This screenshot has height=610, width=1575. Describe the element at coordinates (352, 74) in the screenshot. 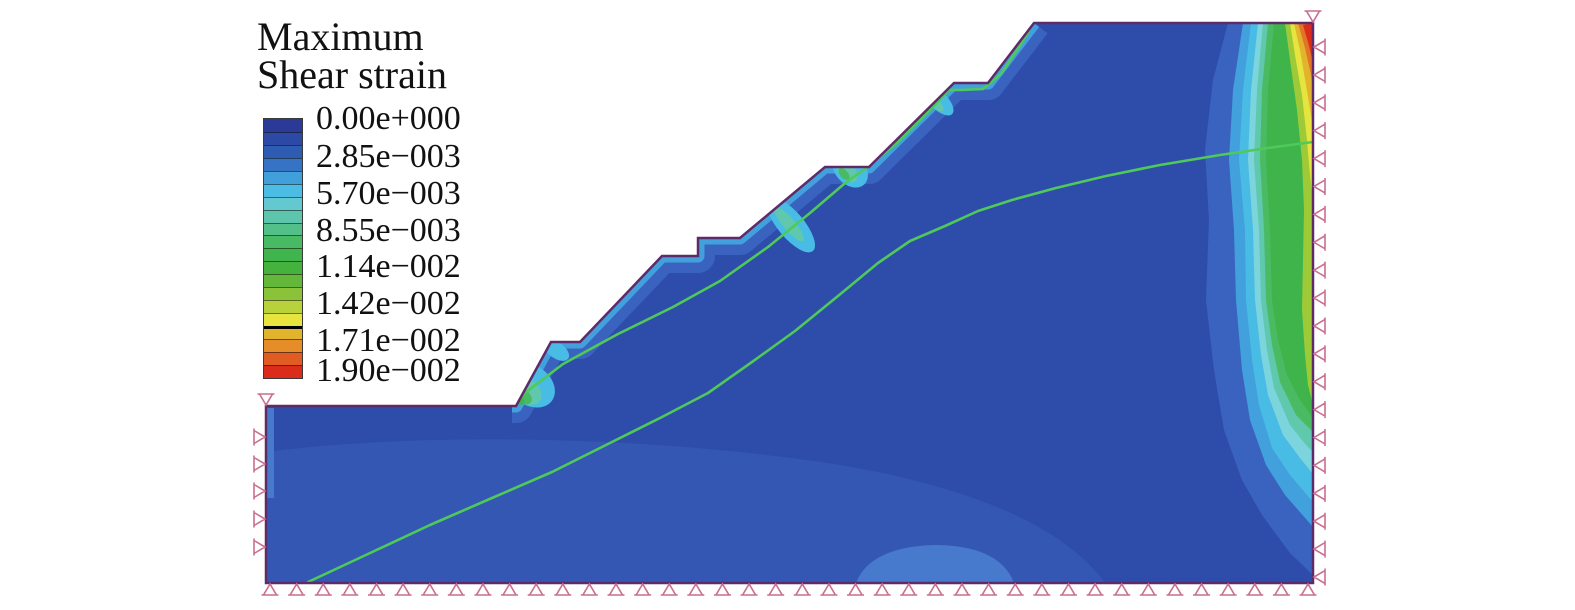

I see `legend-title-line2: Shear strain` at that location.